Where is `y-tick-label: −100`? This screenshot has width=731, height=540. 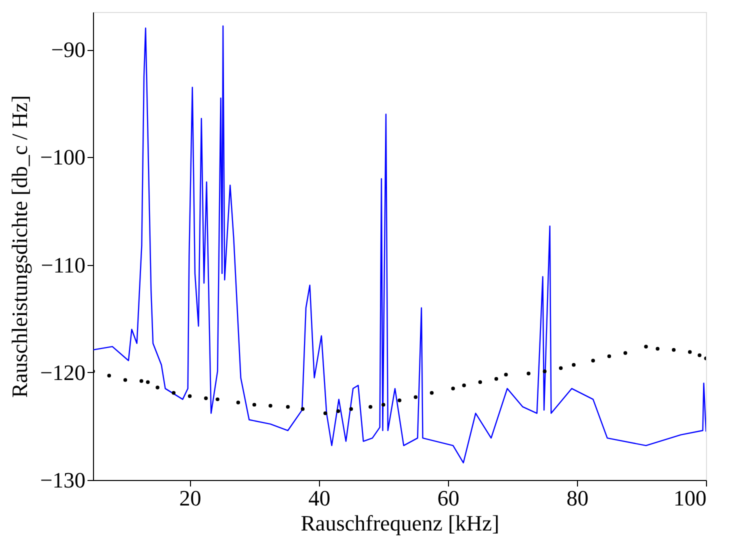 y-tick-label: −100 is located at coordinates (63, 157).